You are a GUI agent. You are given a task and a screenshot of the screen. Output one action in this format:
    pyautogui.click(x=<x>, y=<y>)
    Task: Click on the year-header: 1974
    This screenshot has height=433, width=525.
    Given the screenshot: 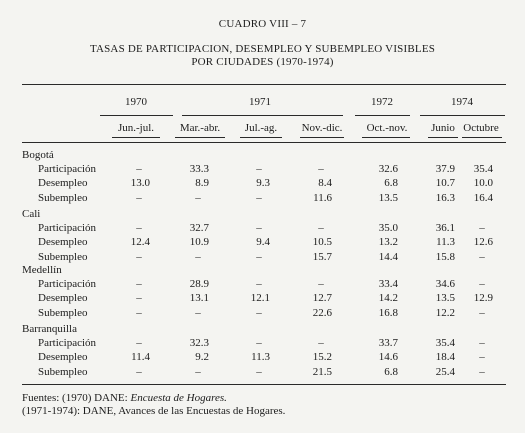 What is the action you would take?
    pyautogui.click(x=462, y=102)
    